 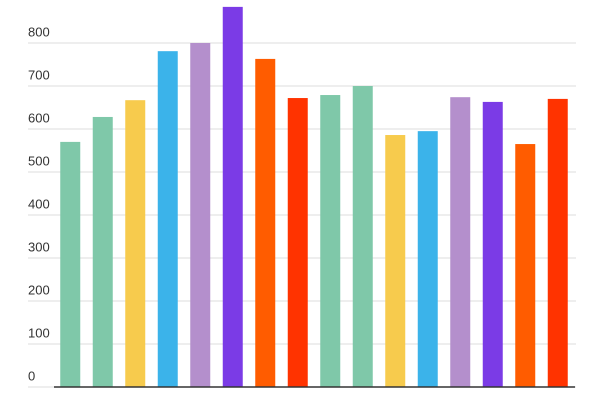 What do you see at coordinates (39, 74) in the screenshot?
I see `y-tick-label: 700` at bounding box center [39, 74].